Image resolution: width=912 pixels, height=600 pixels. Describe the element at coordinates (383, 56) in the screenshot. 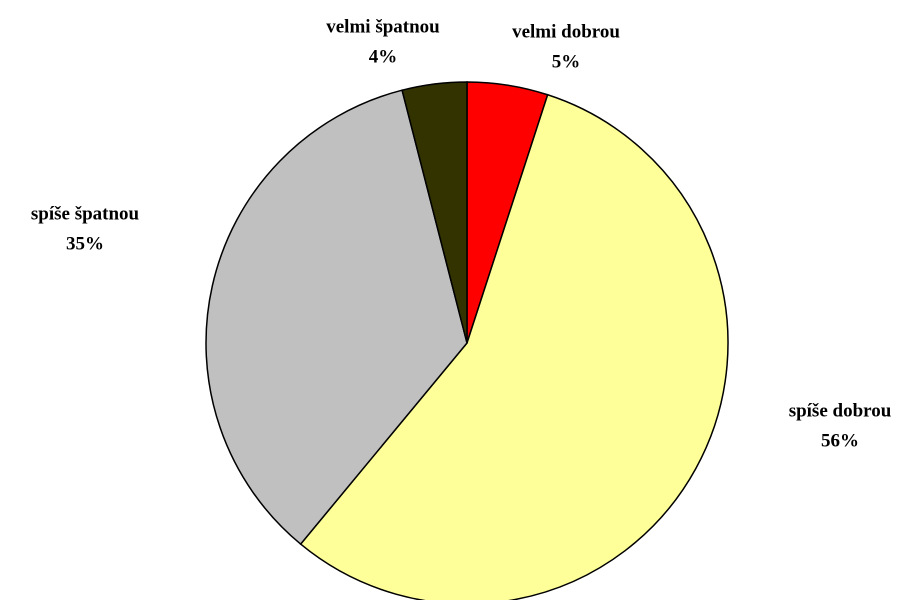

I see `slice-value-label: 4%` at that location.